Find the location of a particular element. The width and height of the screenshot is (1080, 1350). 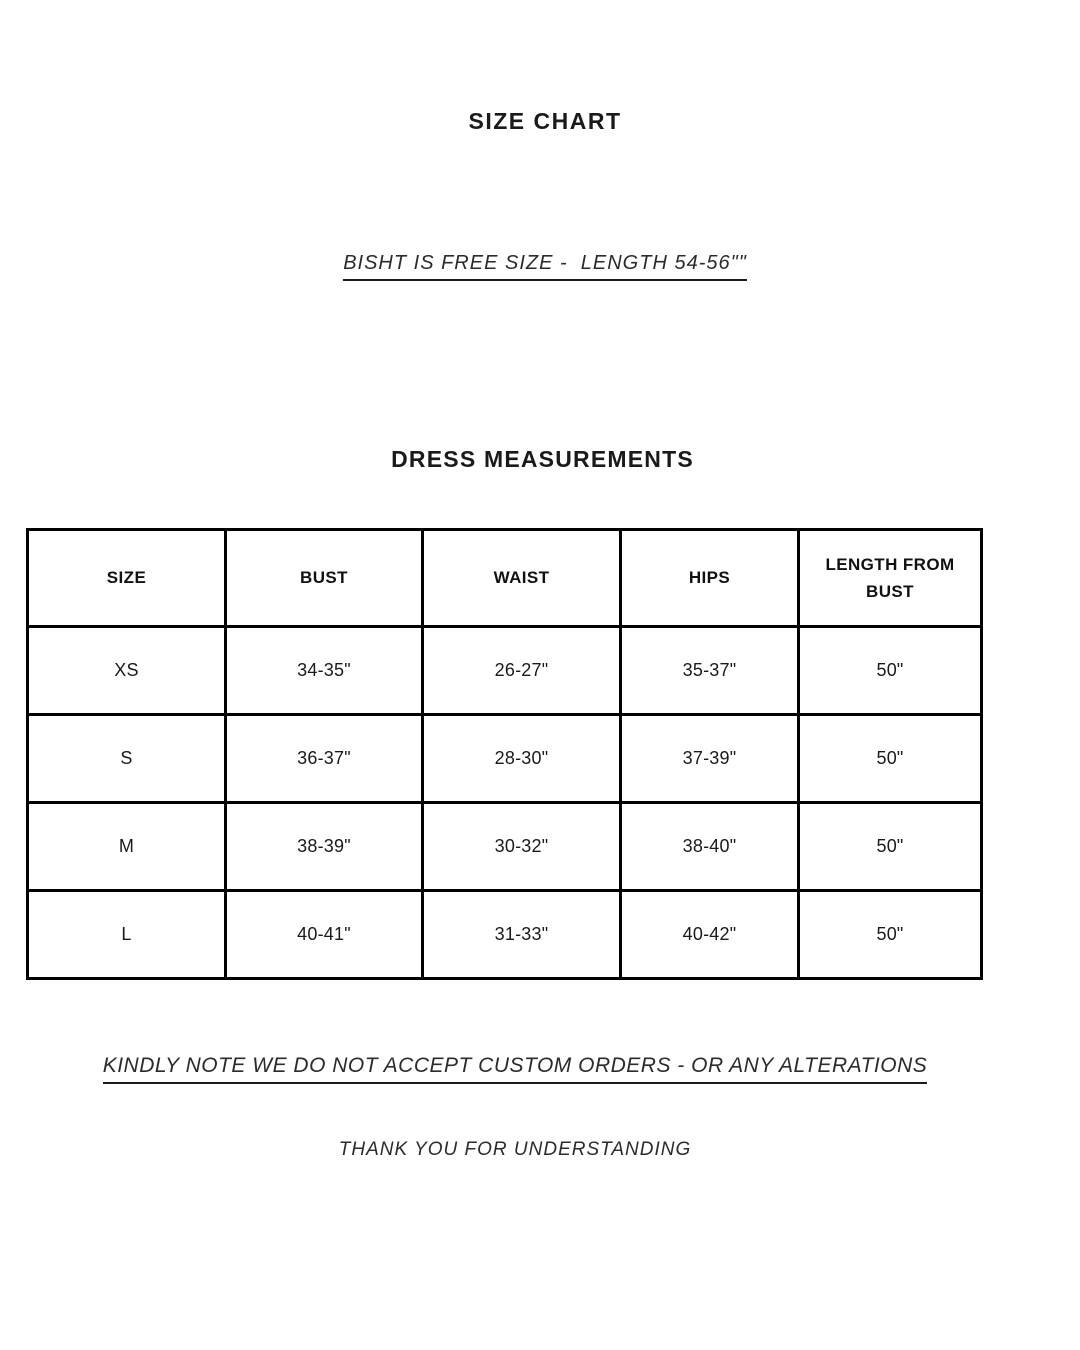

column-header-waist: WAIST is located at coordinates (521, 578).